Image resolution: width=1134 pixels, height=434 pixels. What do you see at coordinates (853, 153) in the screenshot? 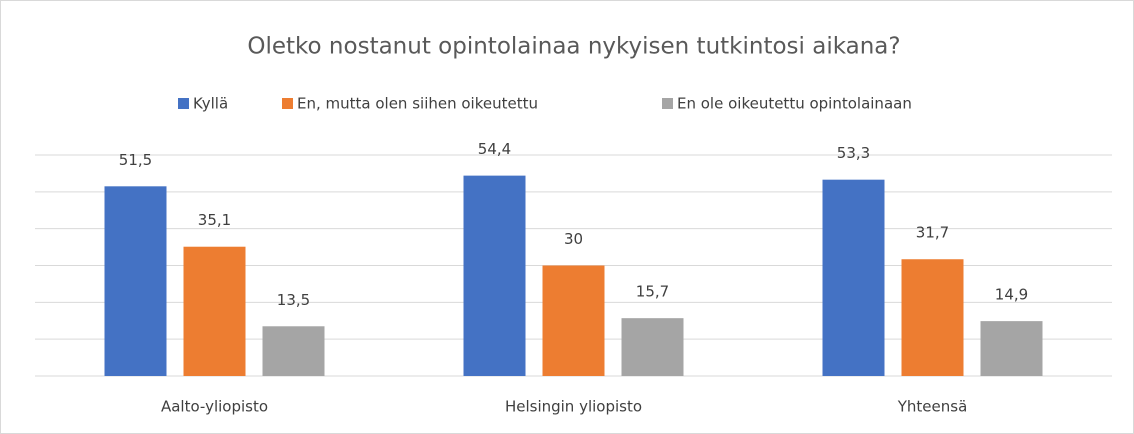
I see `data-label: 53,3` at bounding box center [853, 153].